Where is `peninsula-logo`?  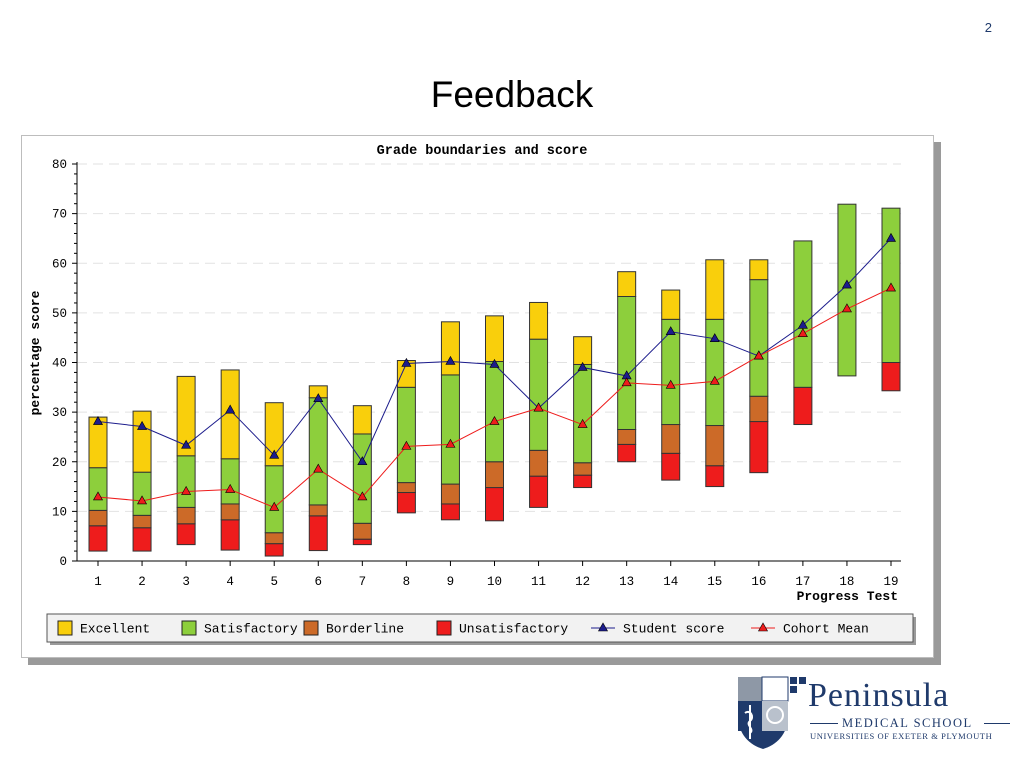 peninsula-logo is located at coordinates (874, 714).